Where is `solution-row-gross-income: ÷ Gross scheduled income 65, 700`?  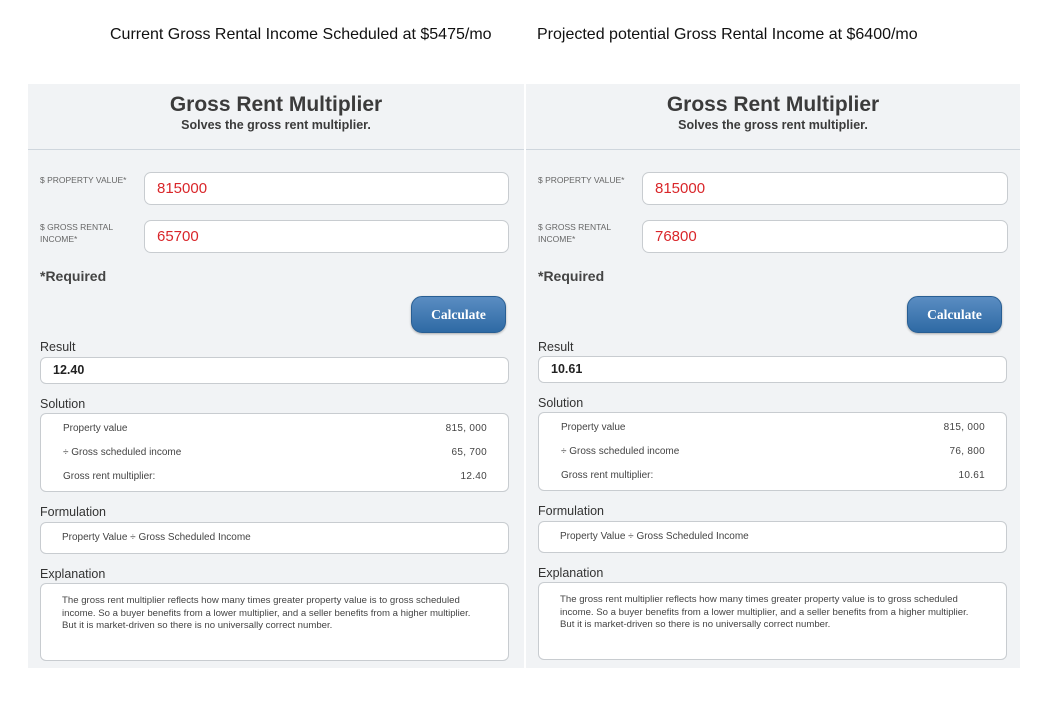
solution-row-gross-income: ÷ Gross scheduled income 65, 700 is located at coordinates (274, 453).